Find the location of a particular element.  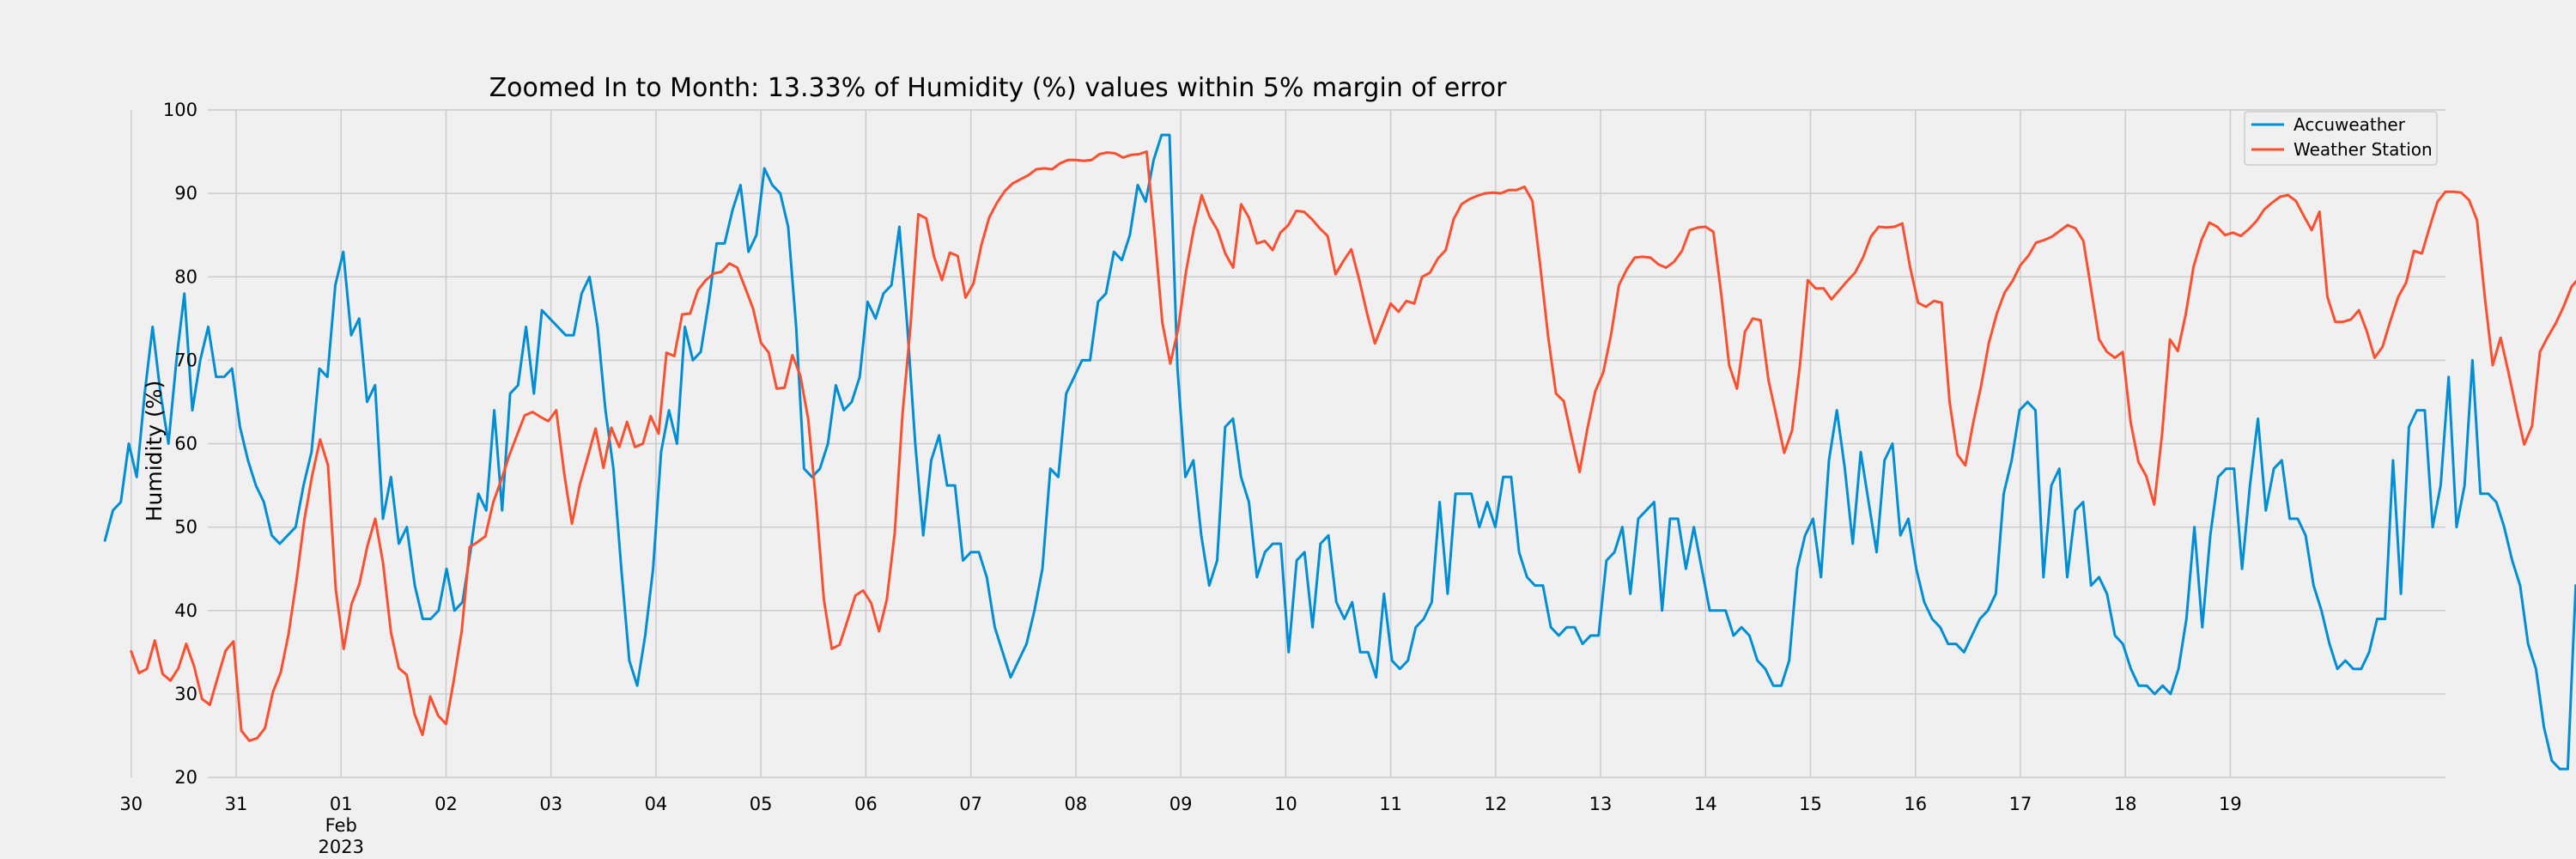

legend-label-accuweather: Accuweather is located at coordinates (2349, 124).